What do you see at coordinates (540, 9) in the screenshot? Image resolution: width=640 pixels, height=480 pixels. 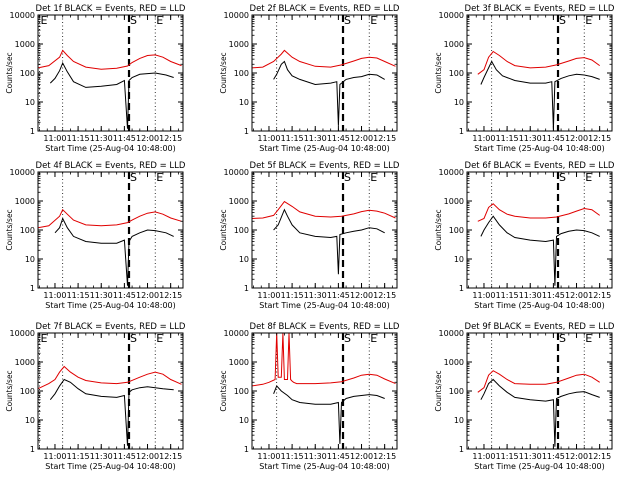 I see `panel-title: Det 3f BLACK = Events, RED = LLD` at bounding box center [540, 9].